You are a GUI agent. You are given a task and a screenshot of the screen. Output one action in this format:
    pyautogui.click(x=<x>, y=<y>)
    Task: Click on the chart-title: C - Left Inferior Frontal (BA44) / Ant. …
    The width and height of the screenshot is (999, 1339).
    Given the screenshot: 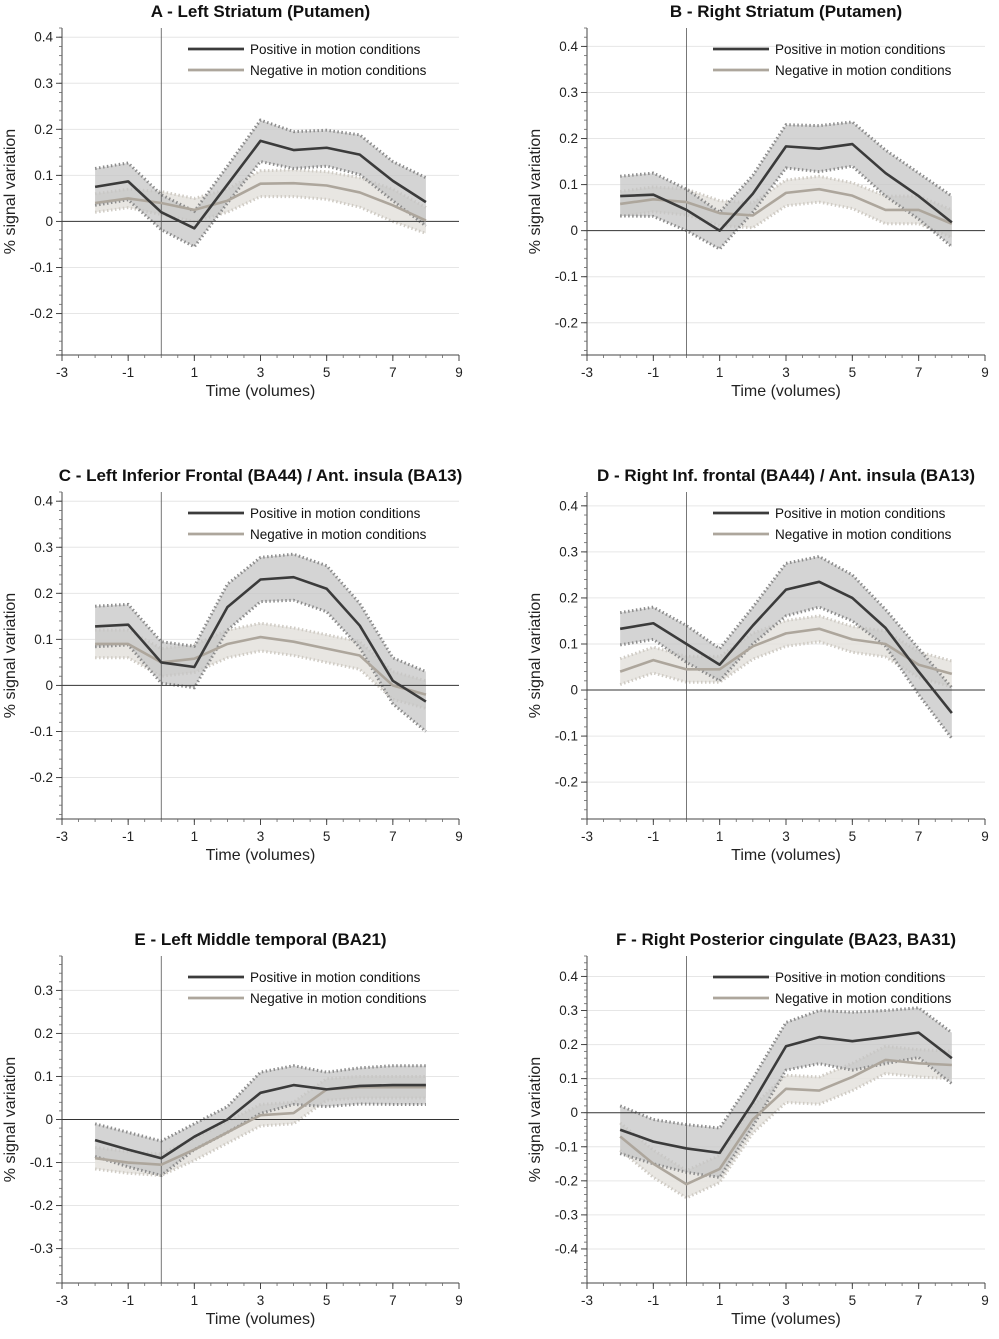 What is the action you would take?
    pyautogui.click(x=261, y=475)
    